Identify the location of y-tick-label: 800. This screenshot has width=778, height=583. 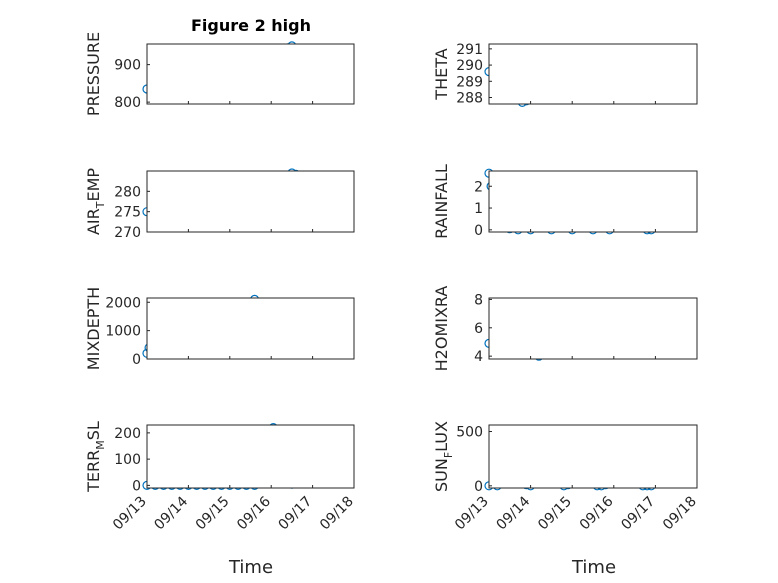
(127, 103).